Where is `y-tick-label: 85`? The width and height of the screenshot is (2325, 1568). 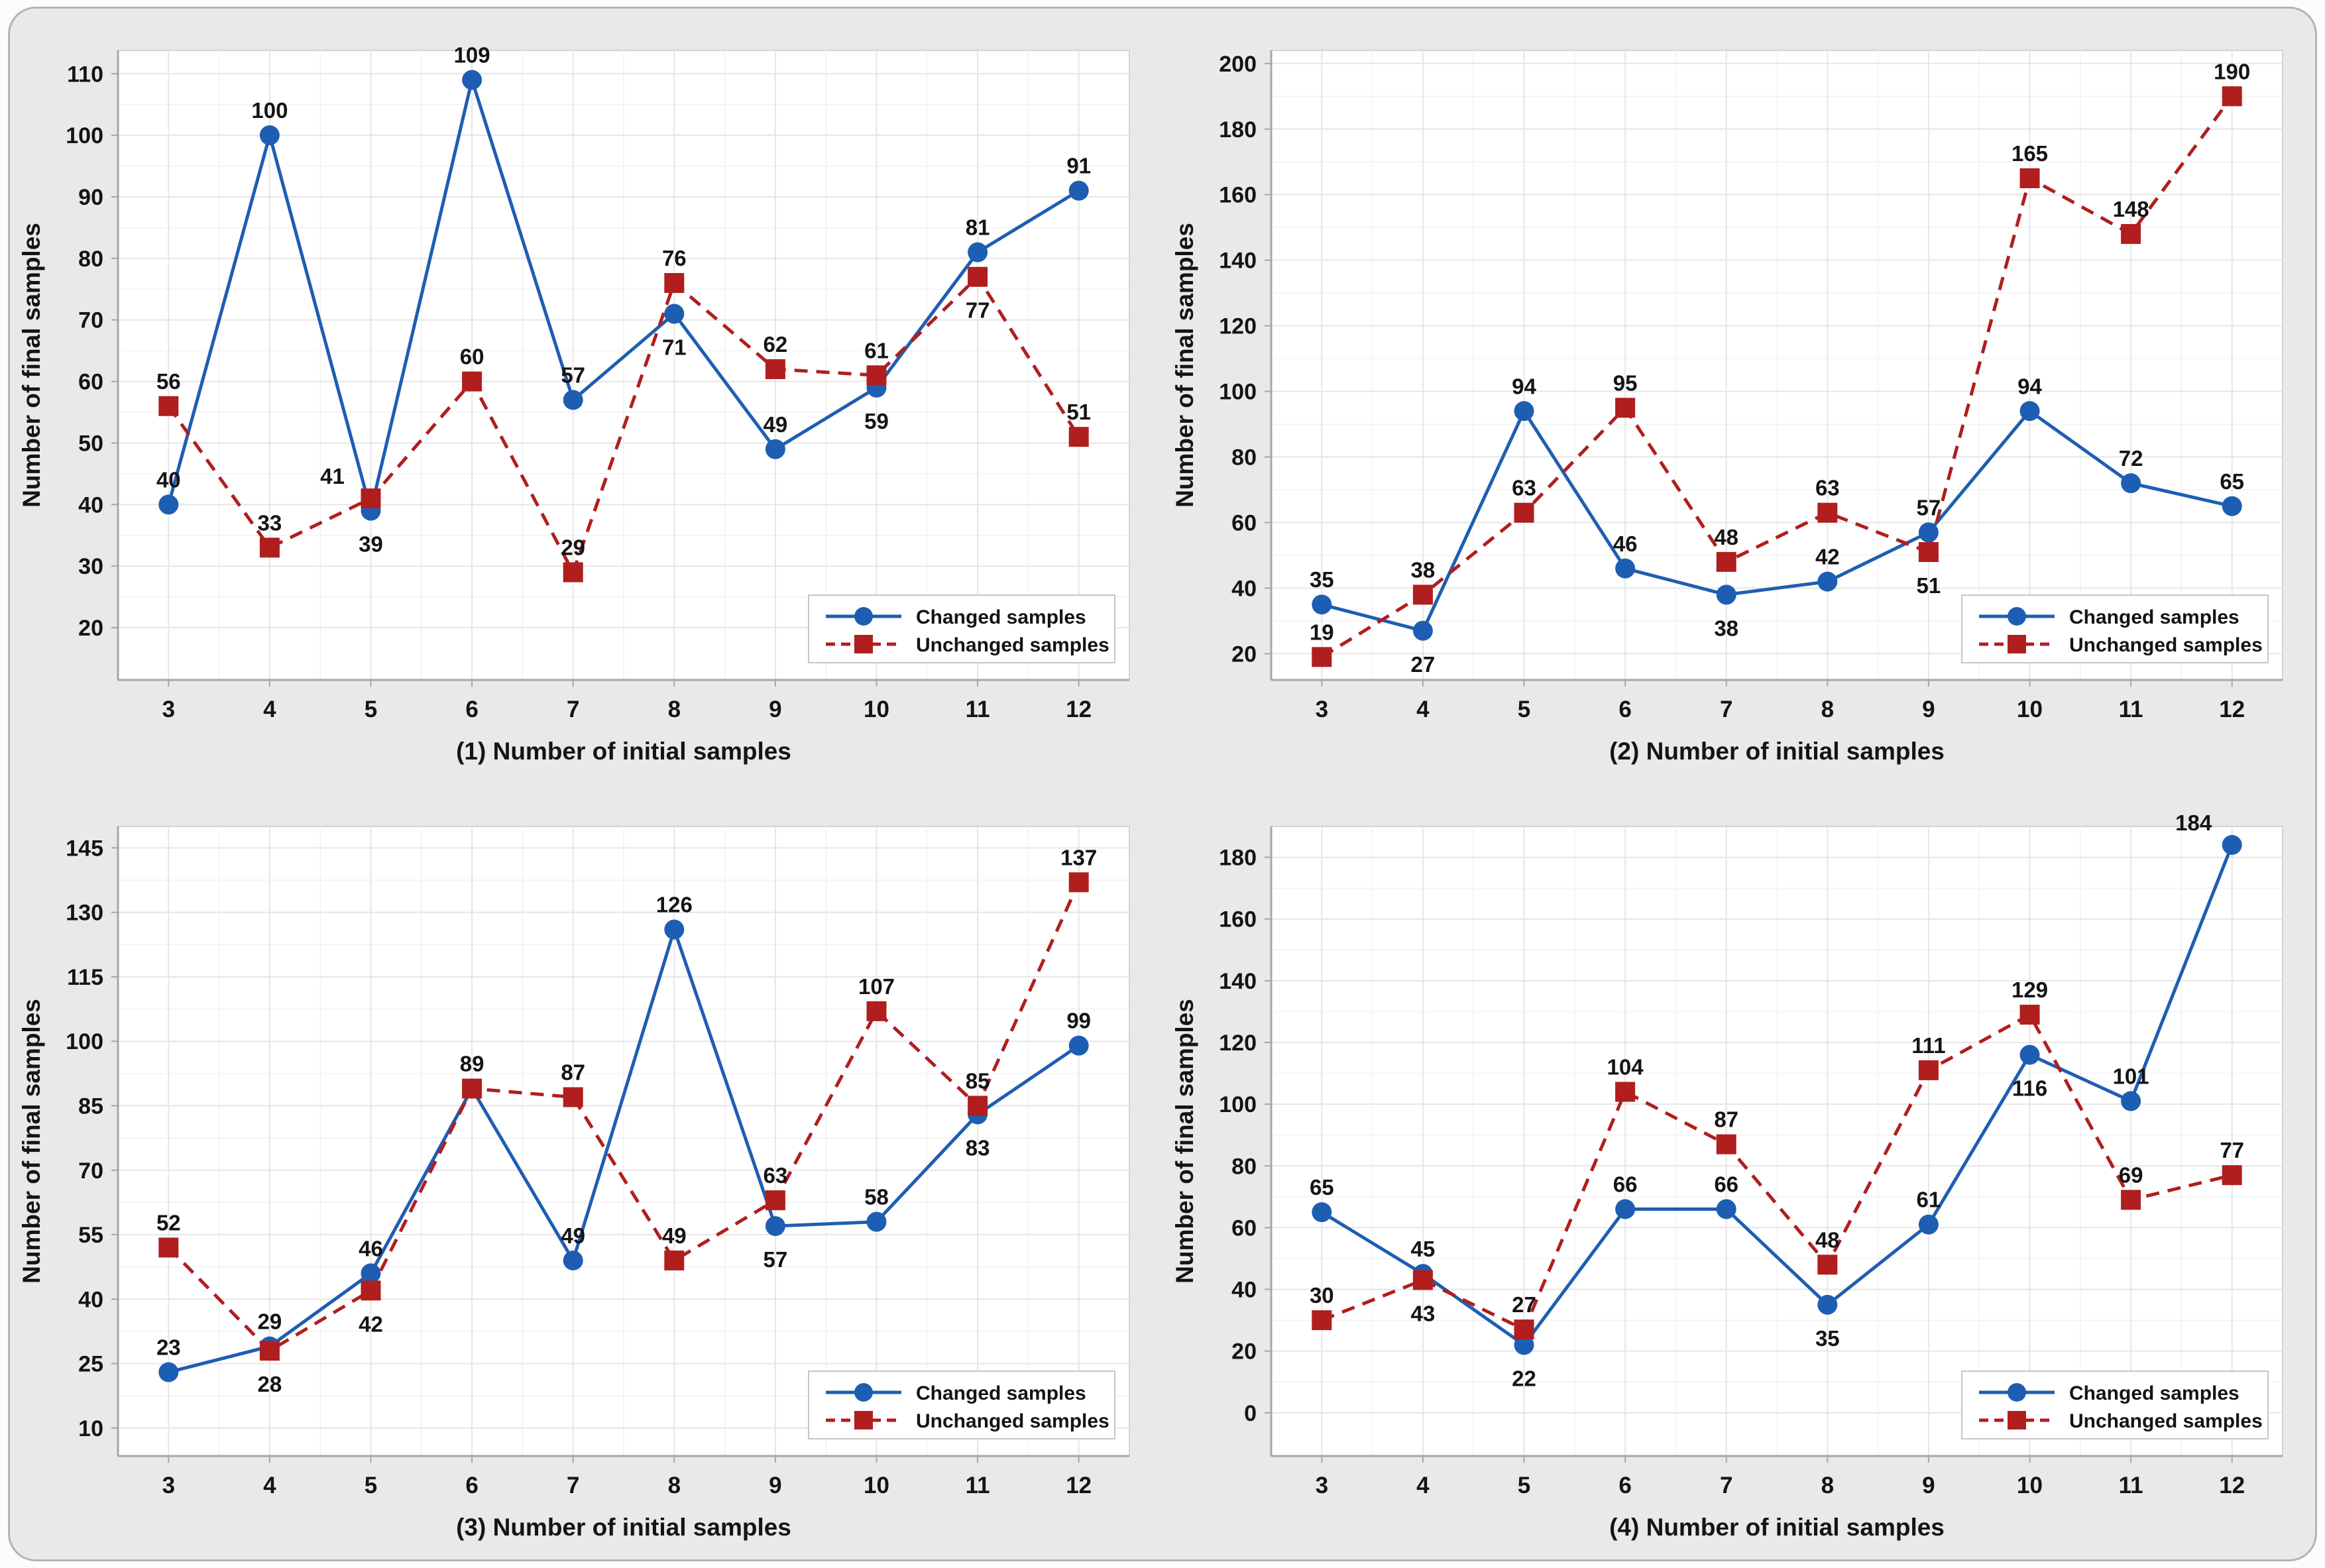 y-tick-label: 85 is located at coordinates (90, 1106).